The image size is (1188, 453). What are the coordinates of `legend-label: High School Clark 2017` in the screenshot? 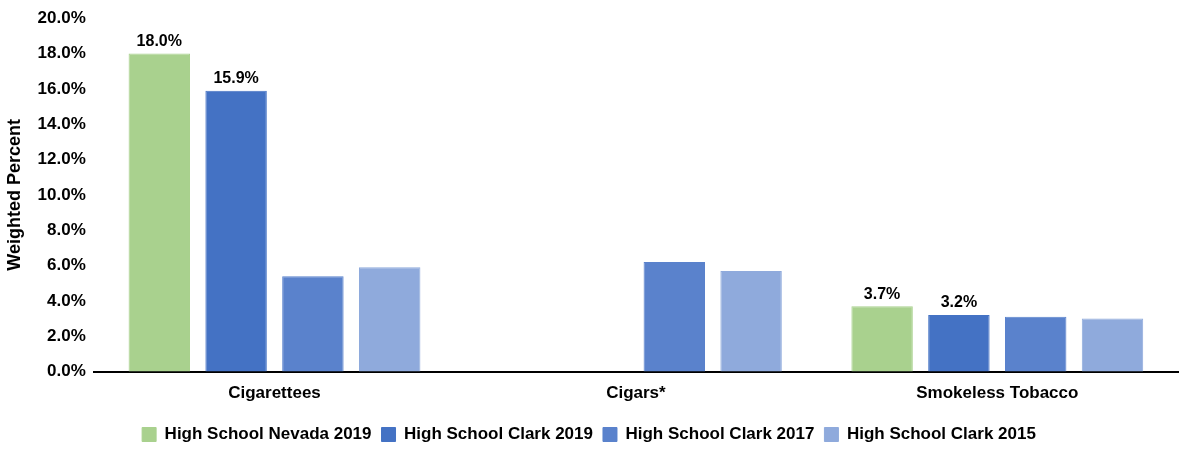 It's located at (720, 434).